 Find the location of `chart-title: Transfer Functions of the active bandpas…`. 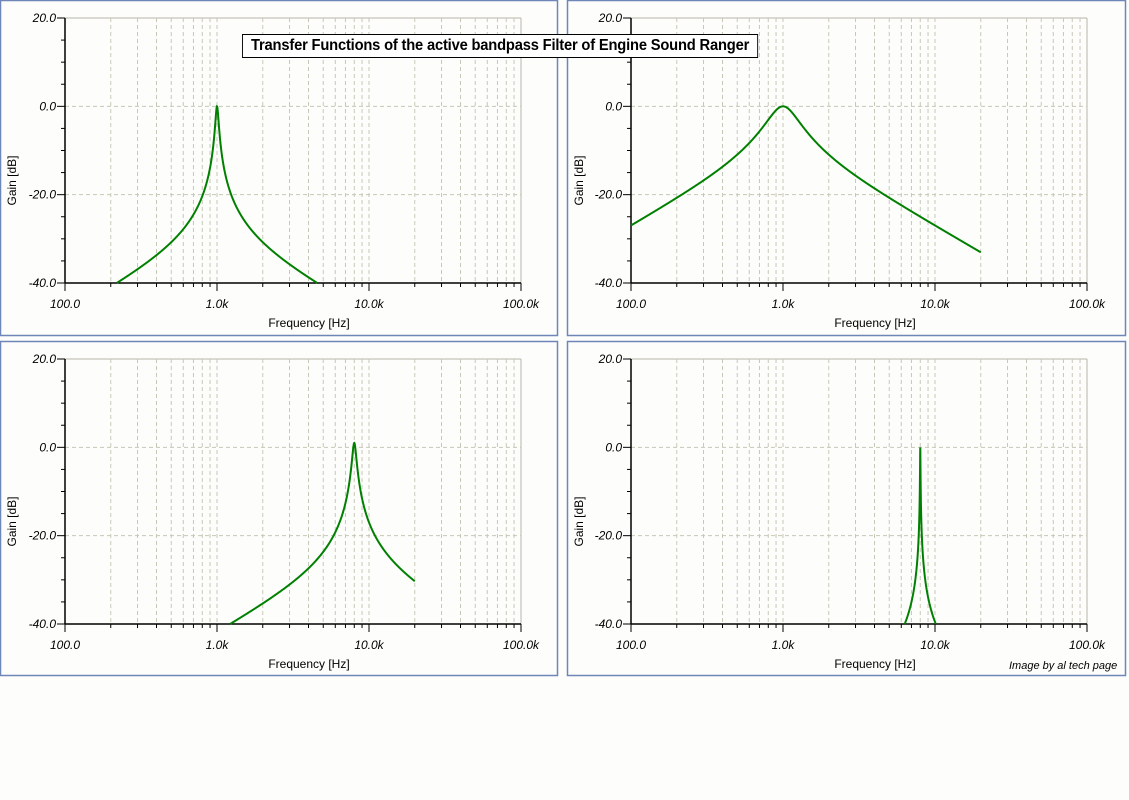

chart-title: Transfer Functions of the active bandpas… is located at coordinates (500, 46).